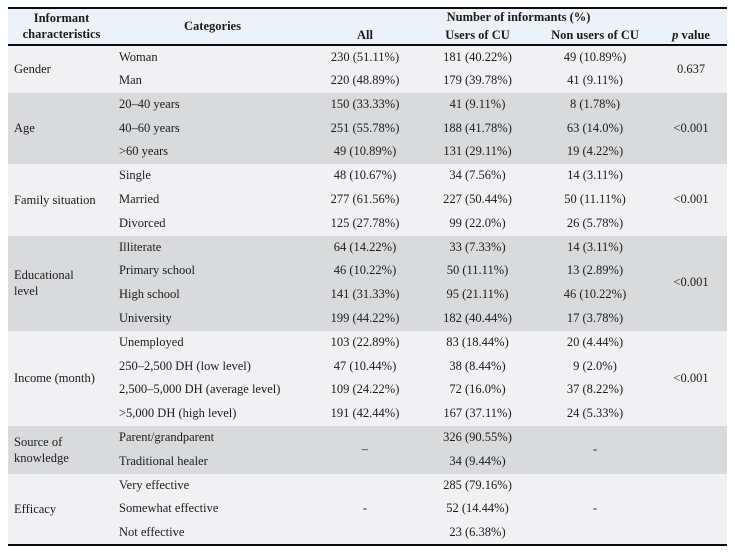  I want to click on value-users: 99 (22.0%), so click(477, 223).